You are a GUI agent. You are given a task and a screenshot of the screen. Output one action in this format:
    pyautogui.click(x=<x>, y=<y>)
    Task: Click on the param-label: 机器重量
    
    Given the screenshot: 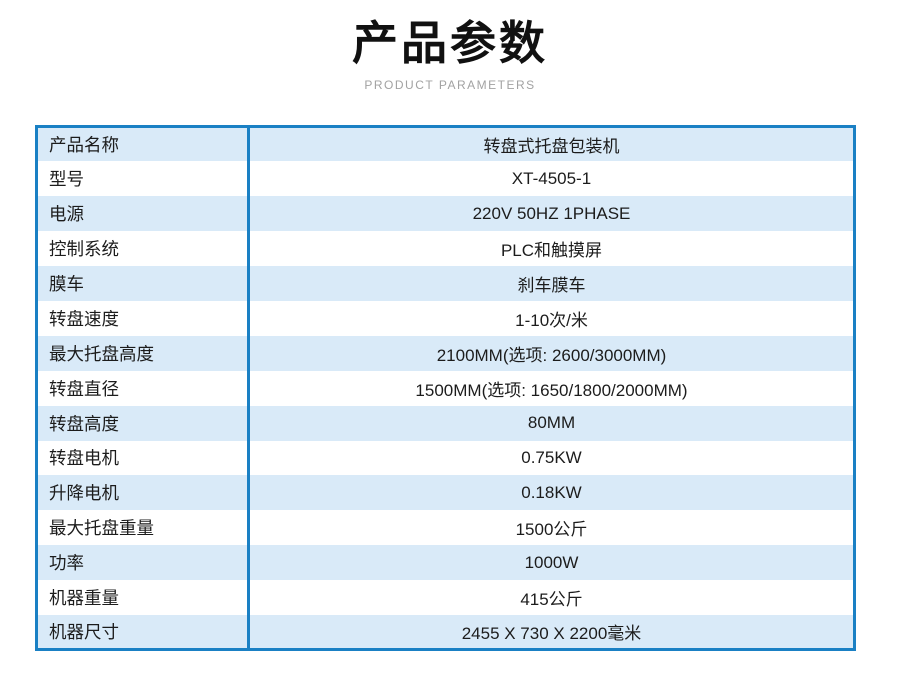 What is the action you would take?
    pyautogui.click(x=143, y=597)
    